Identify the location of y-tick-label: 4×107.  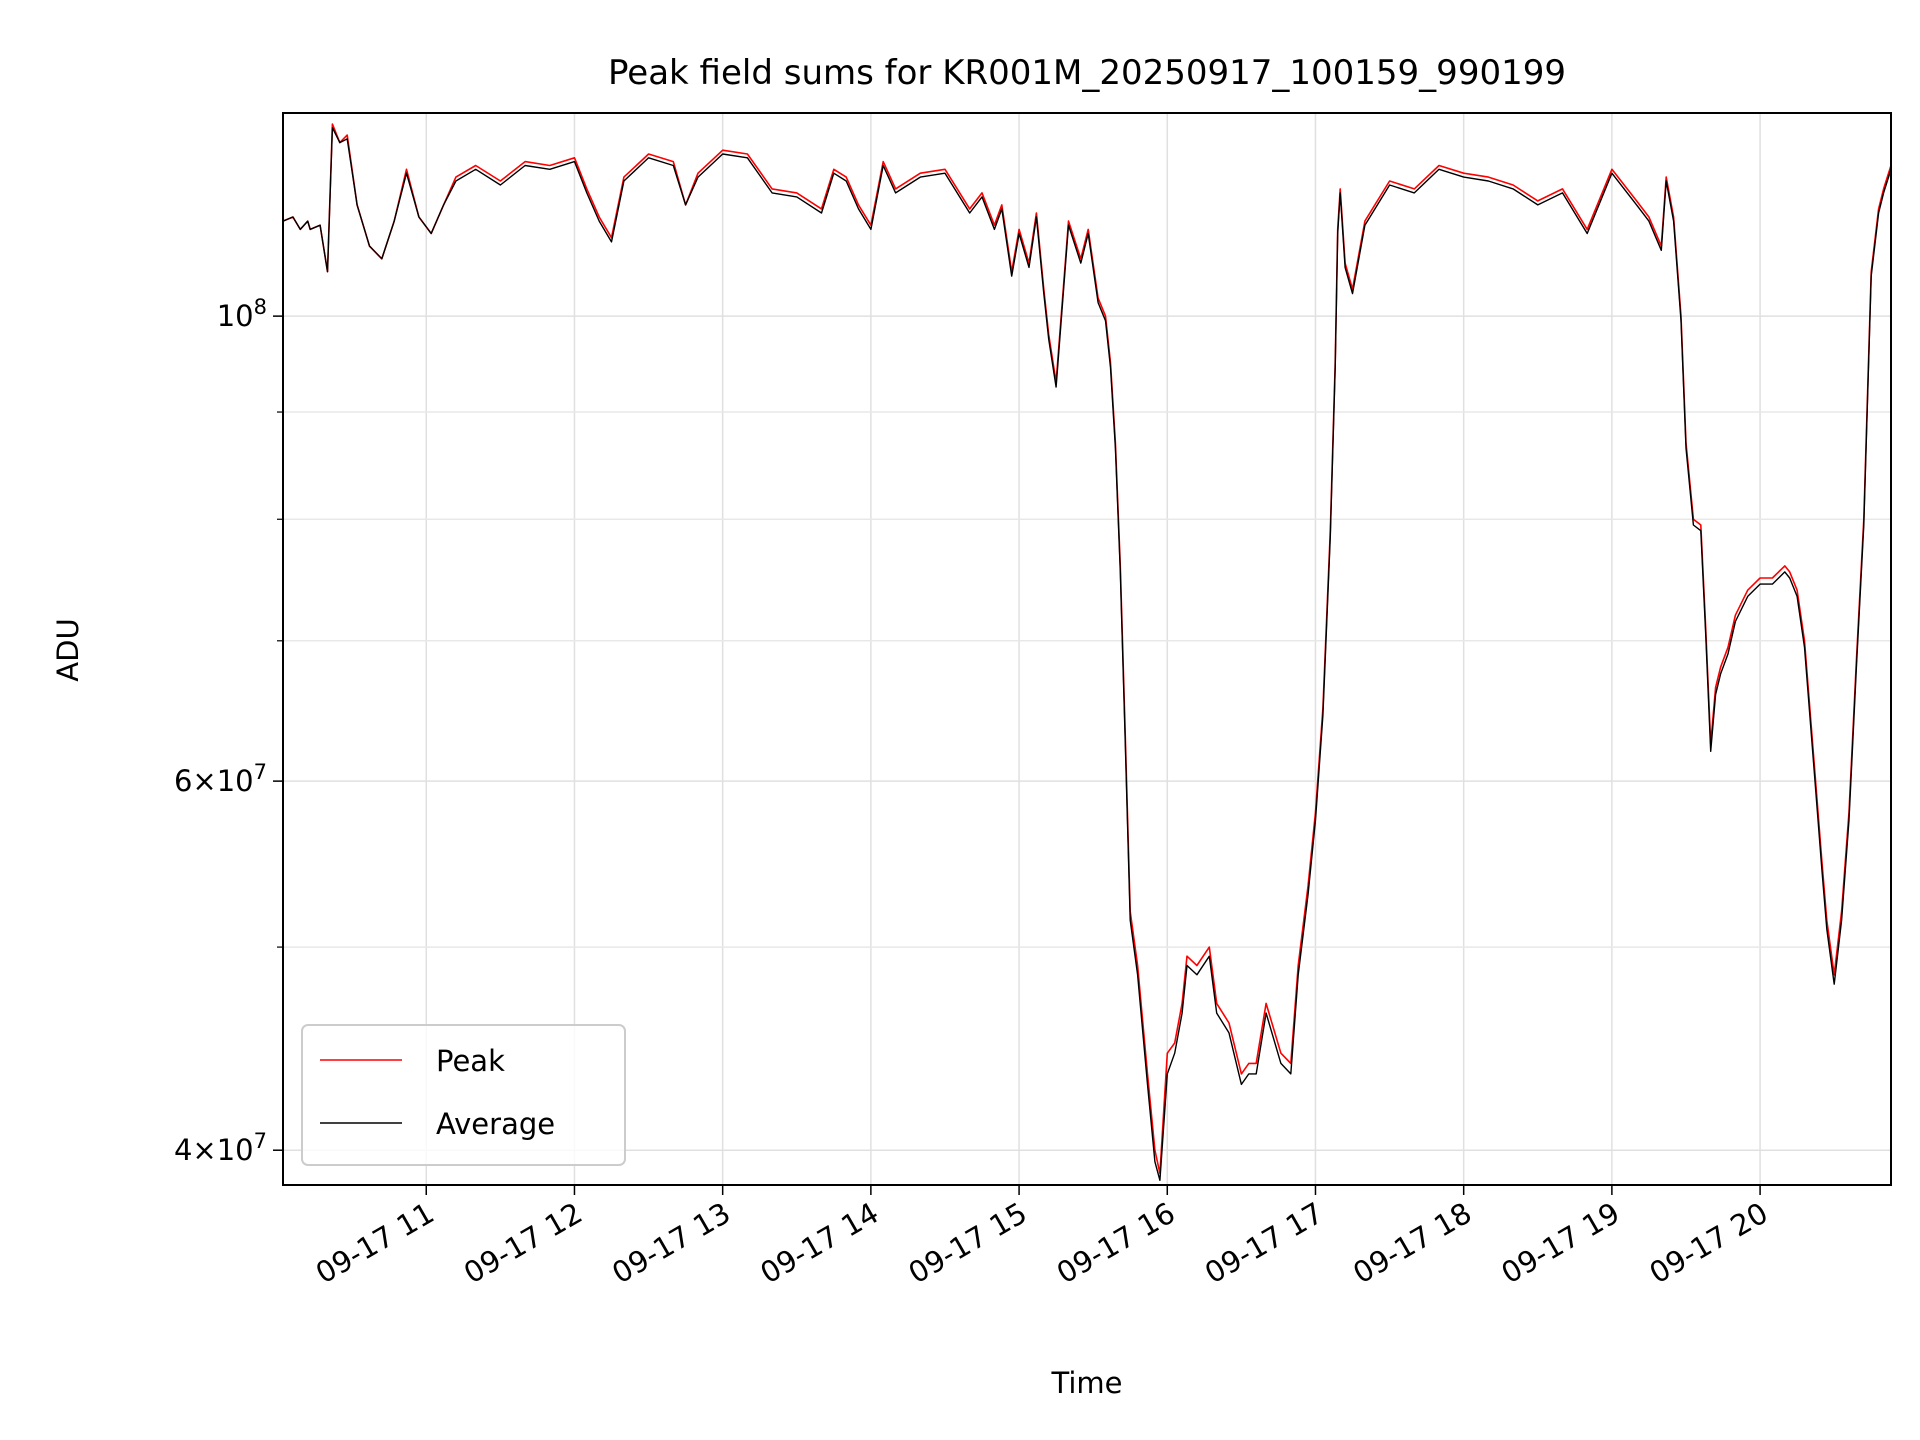
(220, 1148).